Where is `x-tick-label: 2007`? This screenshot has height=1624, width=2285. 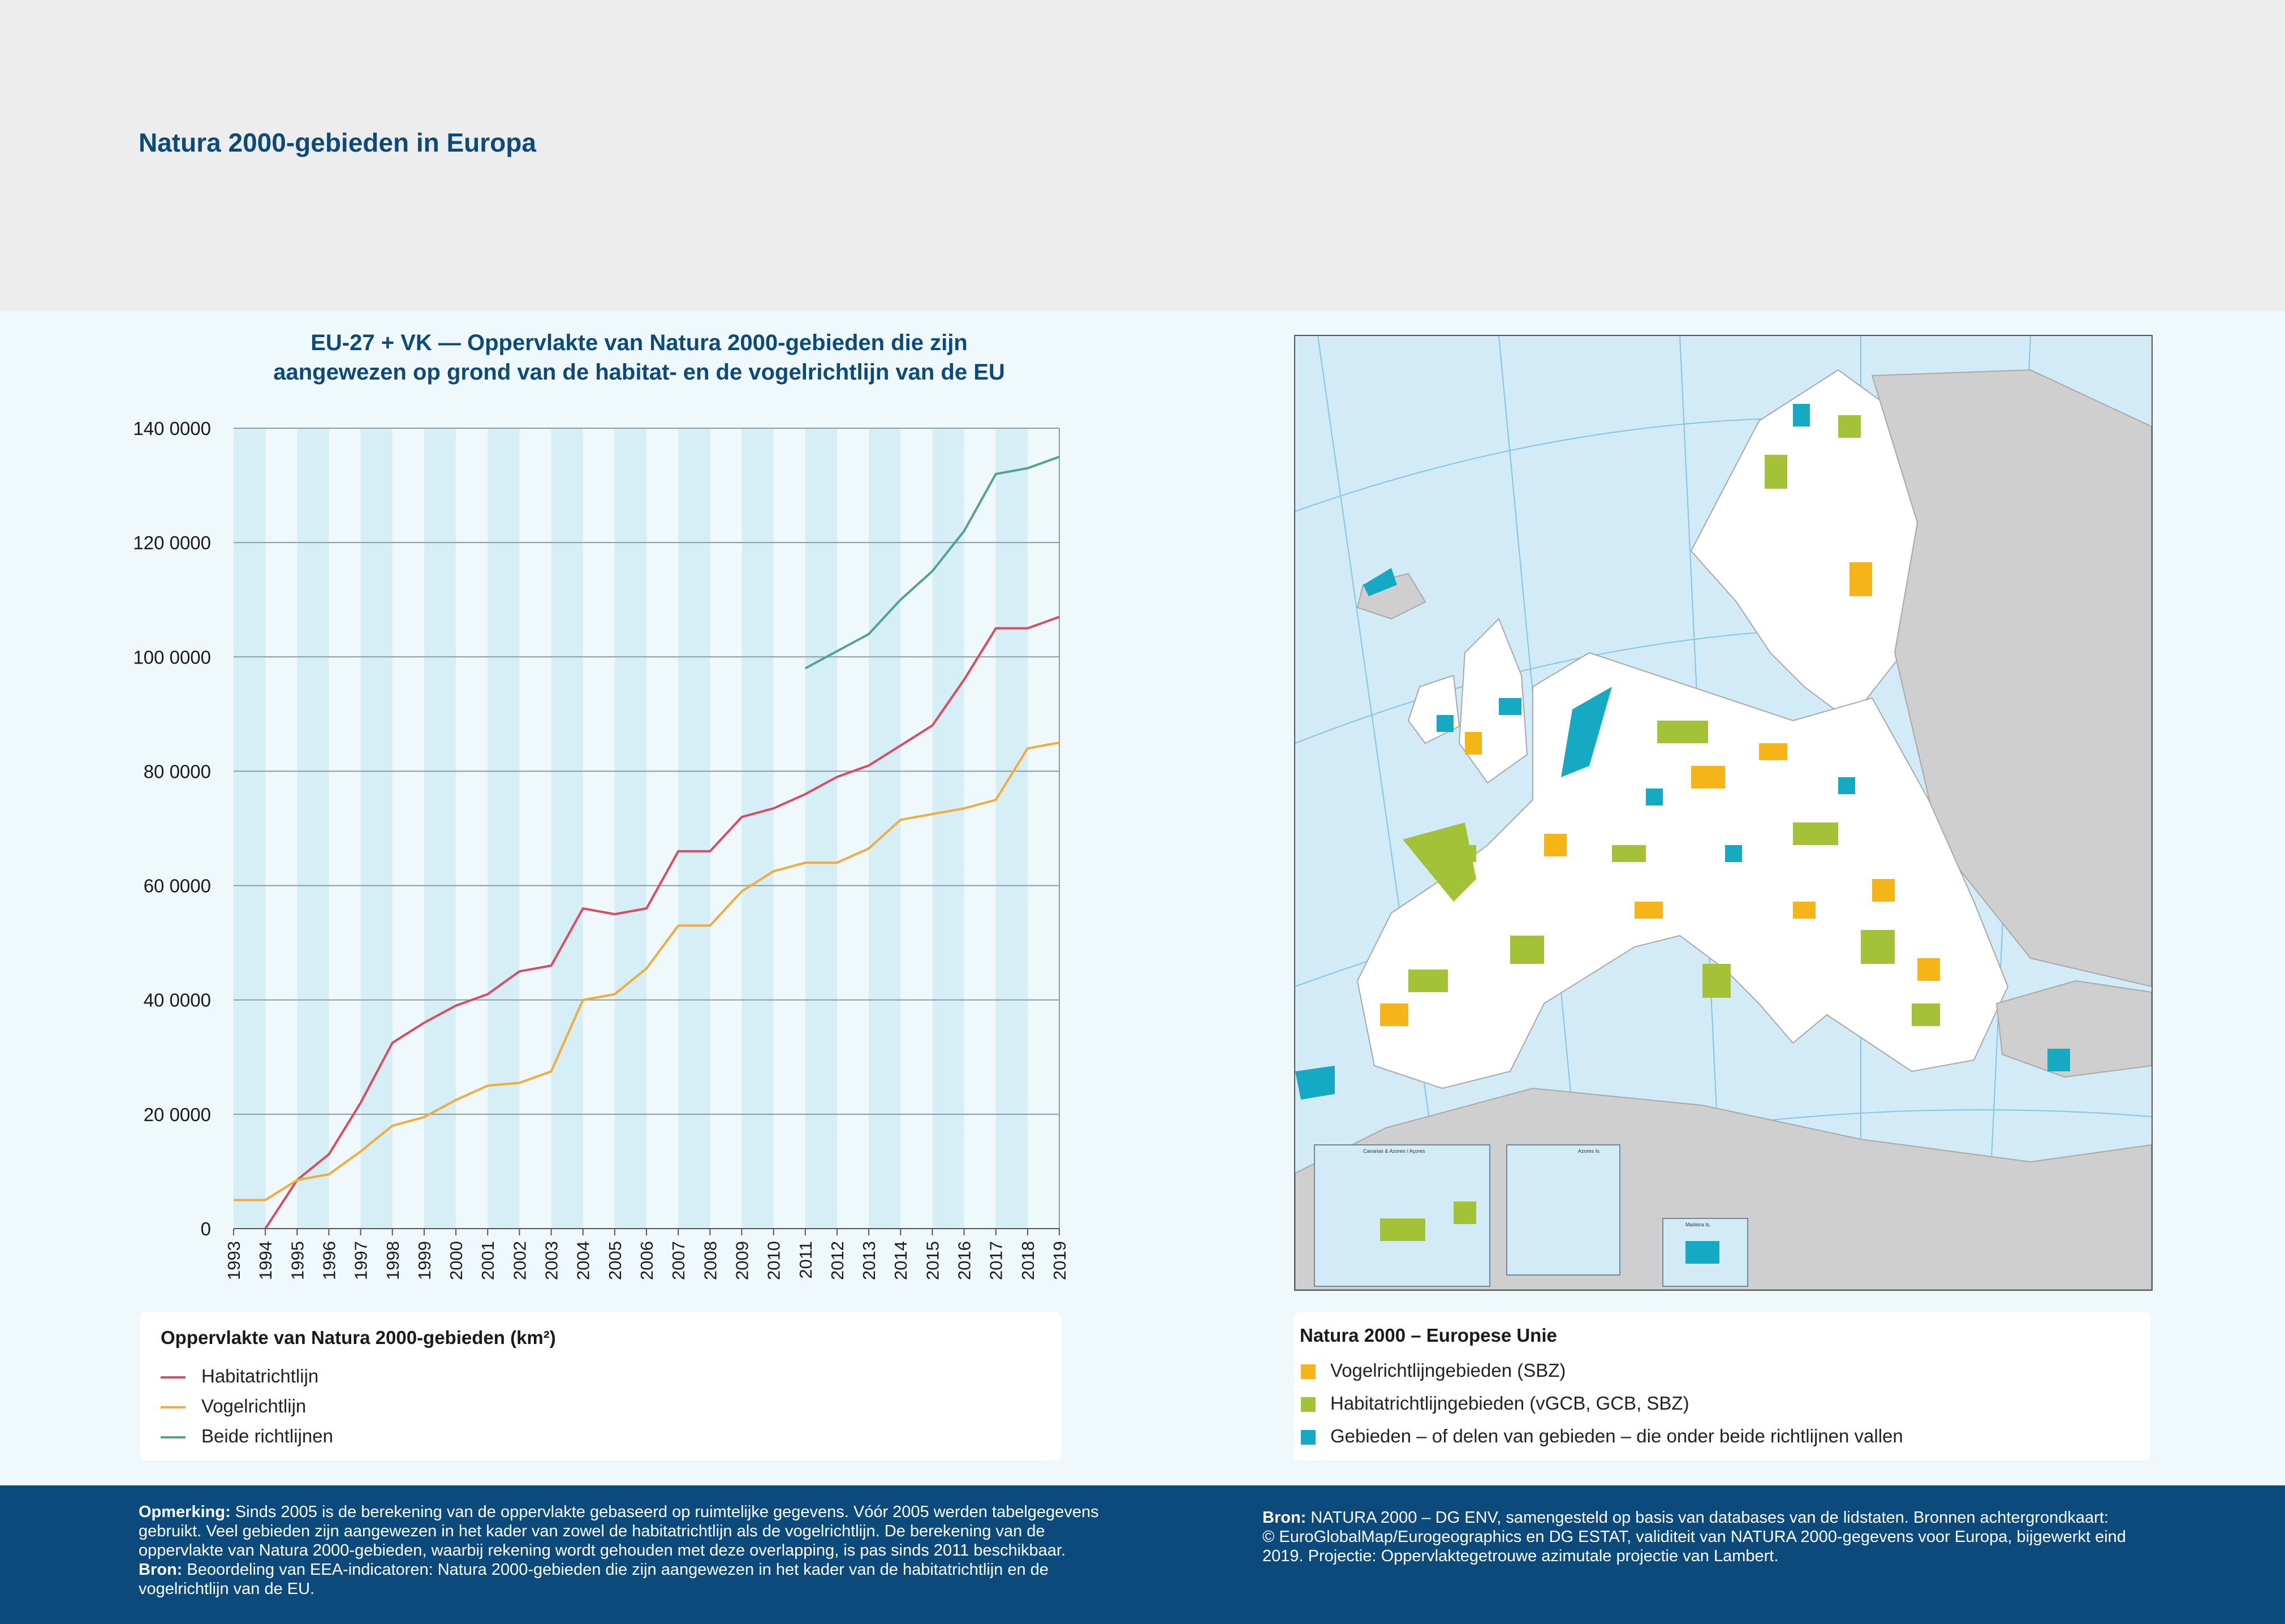
x-tick-label: 2007 is located at coordinates (678, 1260).